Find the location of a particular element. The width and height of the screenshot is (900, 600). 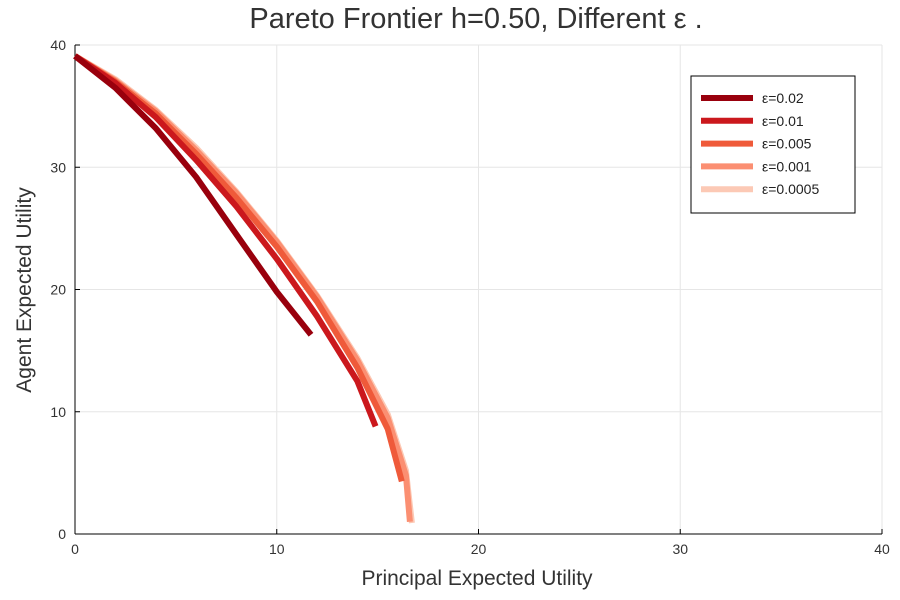

x-axis-label: Principal Expected Utility is located at coordinates (477, 578).